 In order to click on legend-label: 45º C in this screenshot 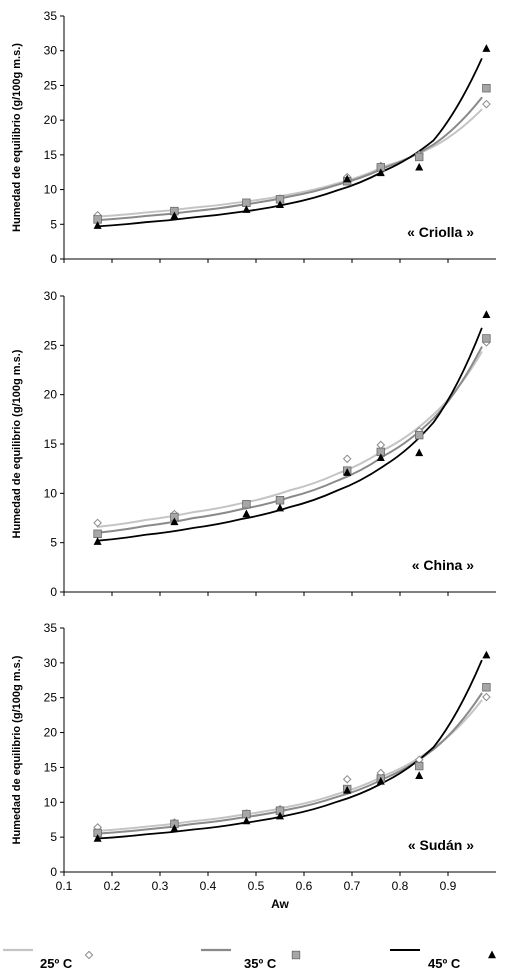, I will do `click(444, 963)`.